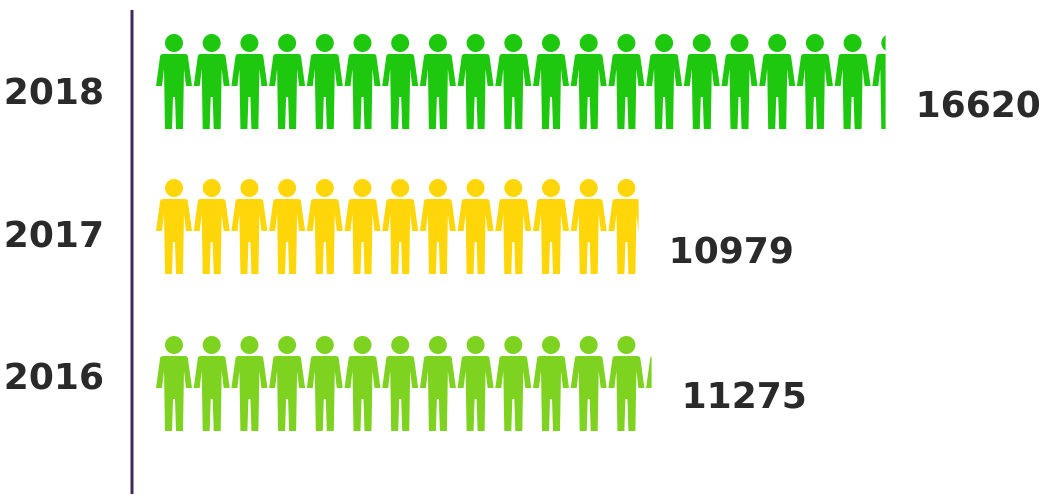 The width and height of the screenshot is (1053, 496). Describe the element at coordinates (54, 92) in the screenshot. I see `category-label: 2018` at that location.